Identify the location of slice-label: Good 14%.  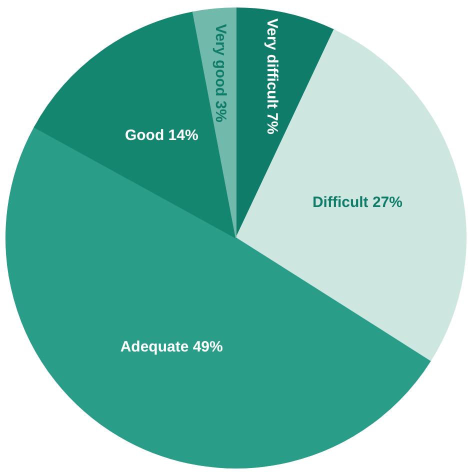
(161, 135).